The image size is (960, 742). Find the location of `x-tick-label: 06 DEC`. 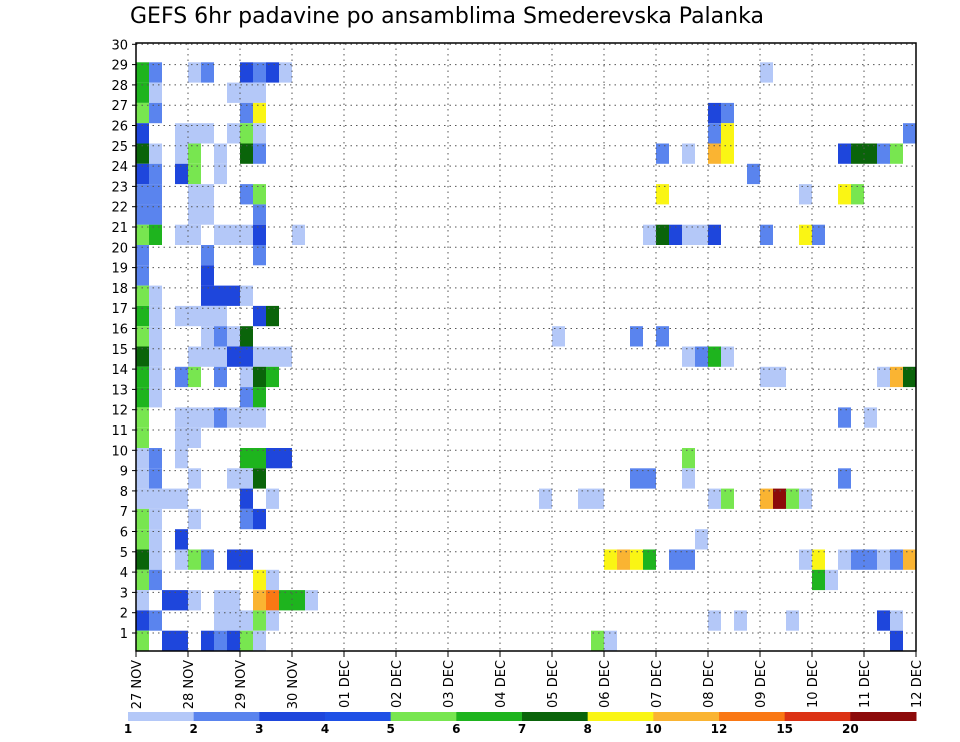

x-tick-label: 06 DEC is located at coordinates (605, 684).